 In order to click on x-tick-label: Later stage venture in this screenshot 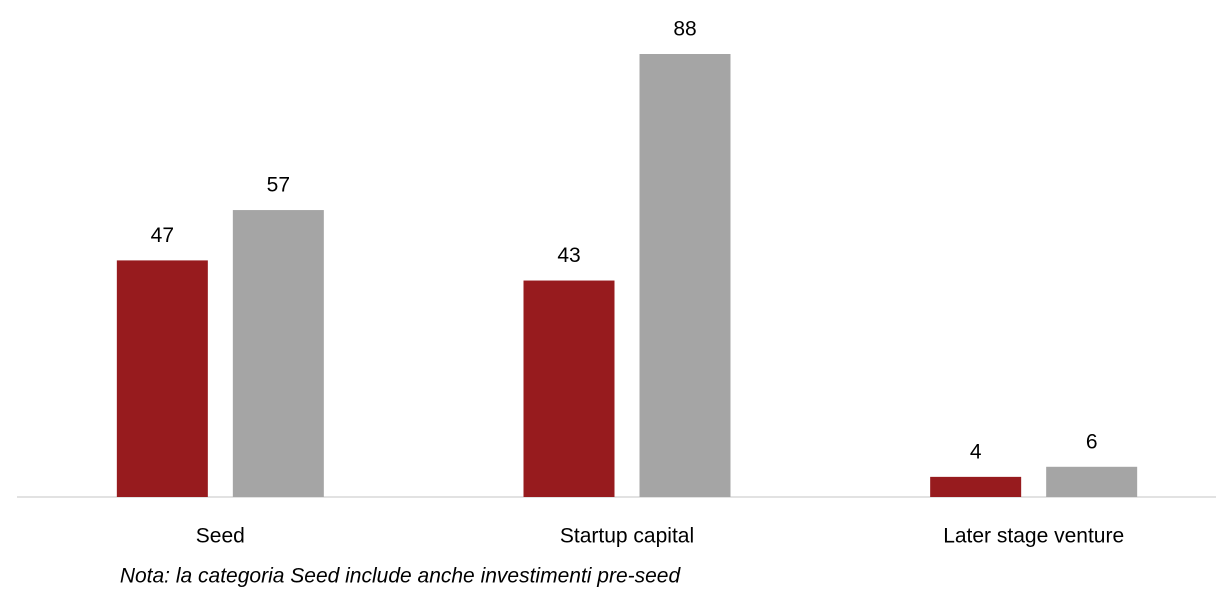, I will do `click(1033, 536)`.